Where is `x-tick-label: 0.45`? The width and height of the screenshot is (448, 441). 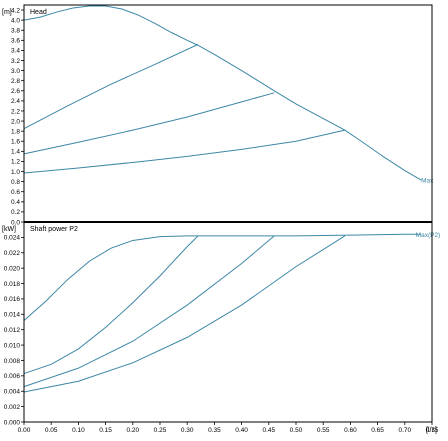
x-tick-label: 0.45 is located at coordinates (268, 430).